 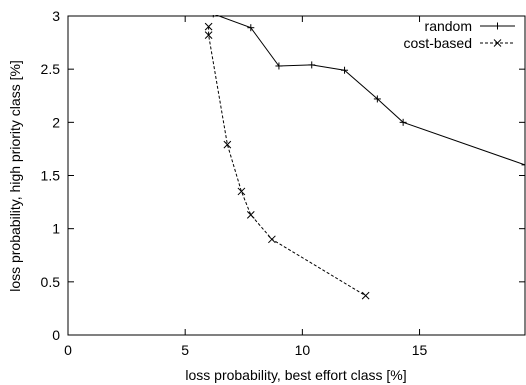 I want to click on y-tick-label: 2, so click(x=56, y=122).